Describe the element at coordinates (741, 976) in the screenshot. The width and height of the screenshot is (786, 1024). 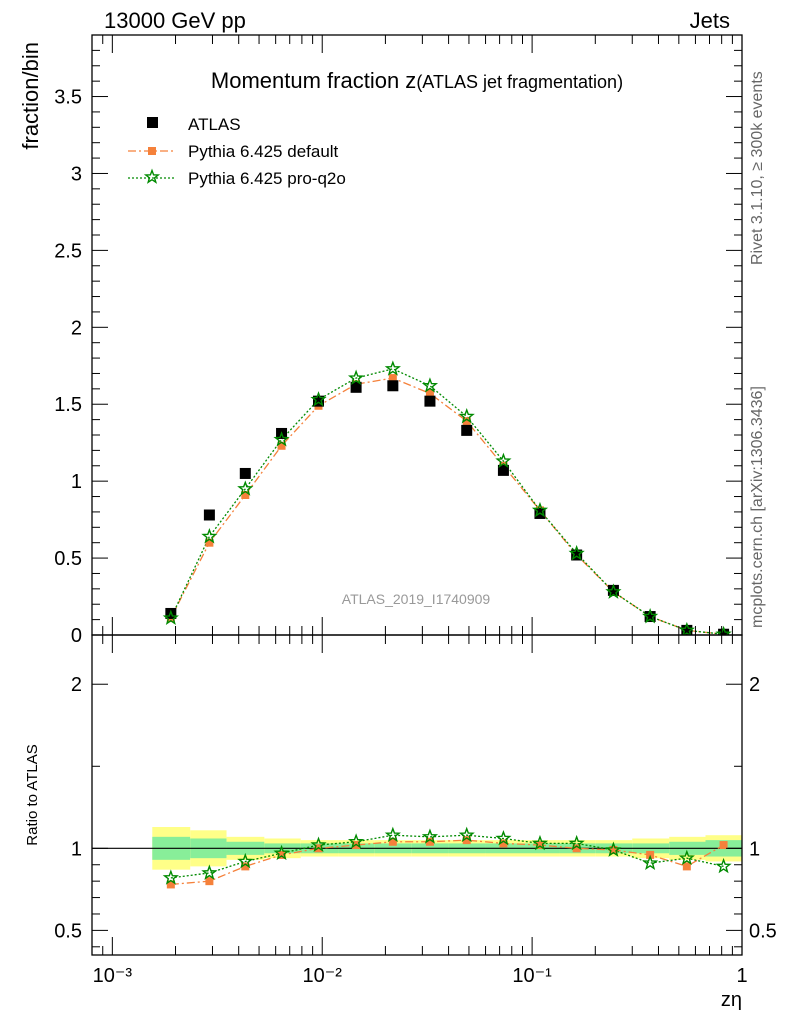
I see `x-tick-label: 1` at that location.